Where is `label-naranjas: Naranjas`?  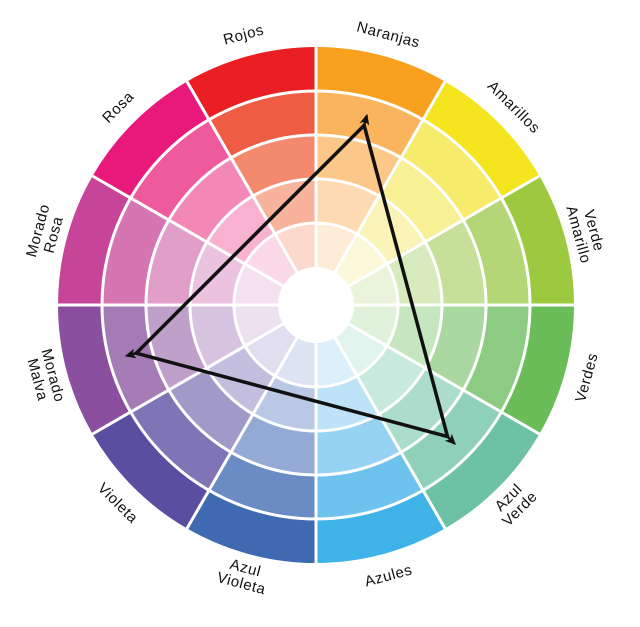 label-naranjas: Naranjas is located at coordinates (388, 34).